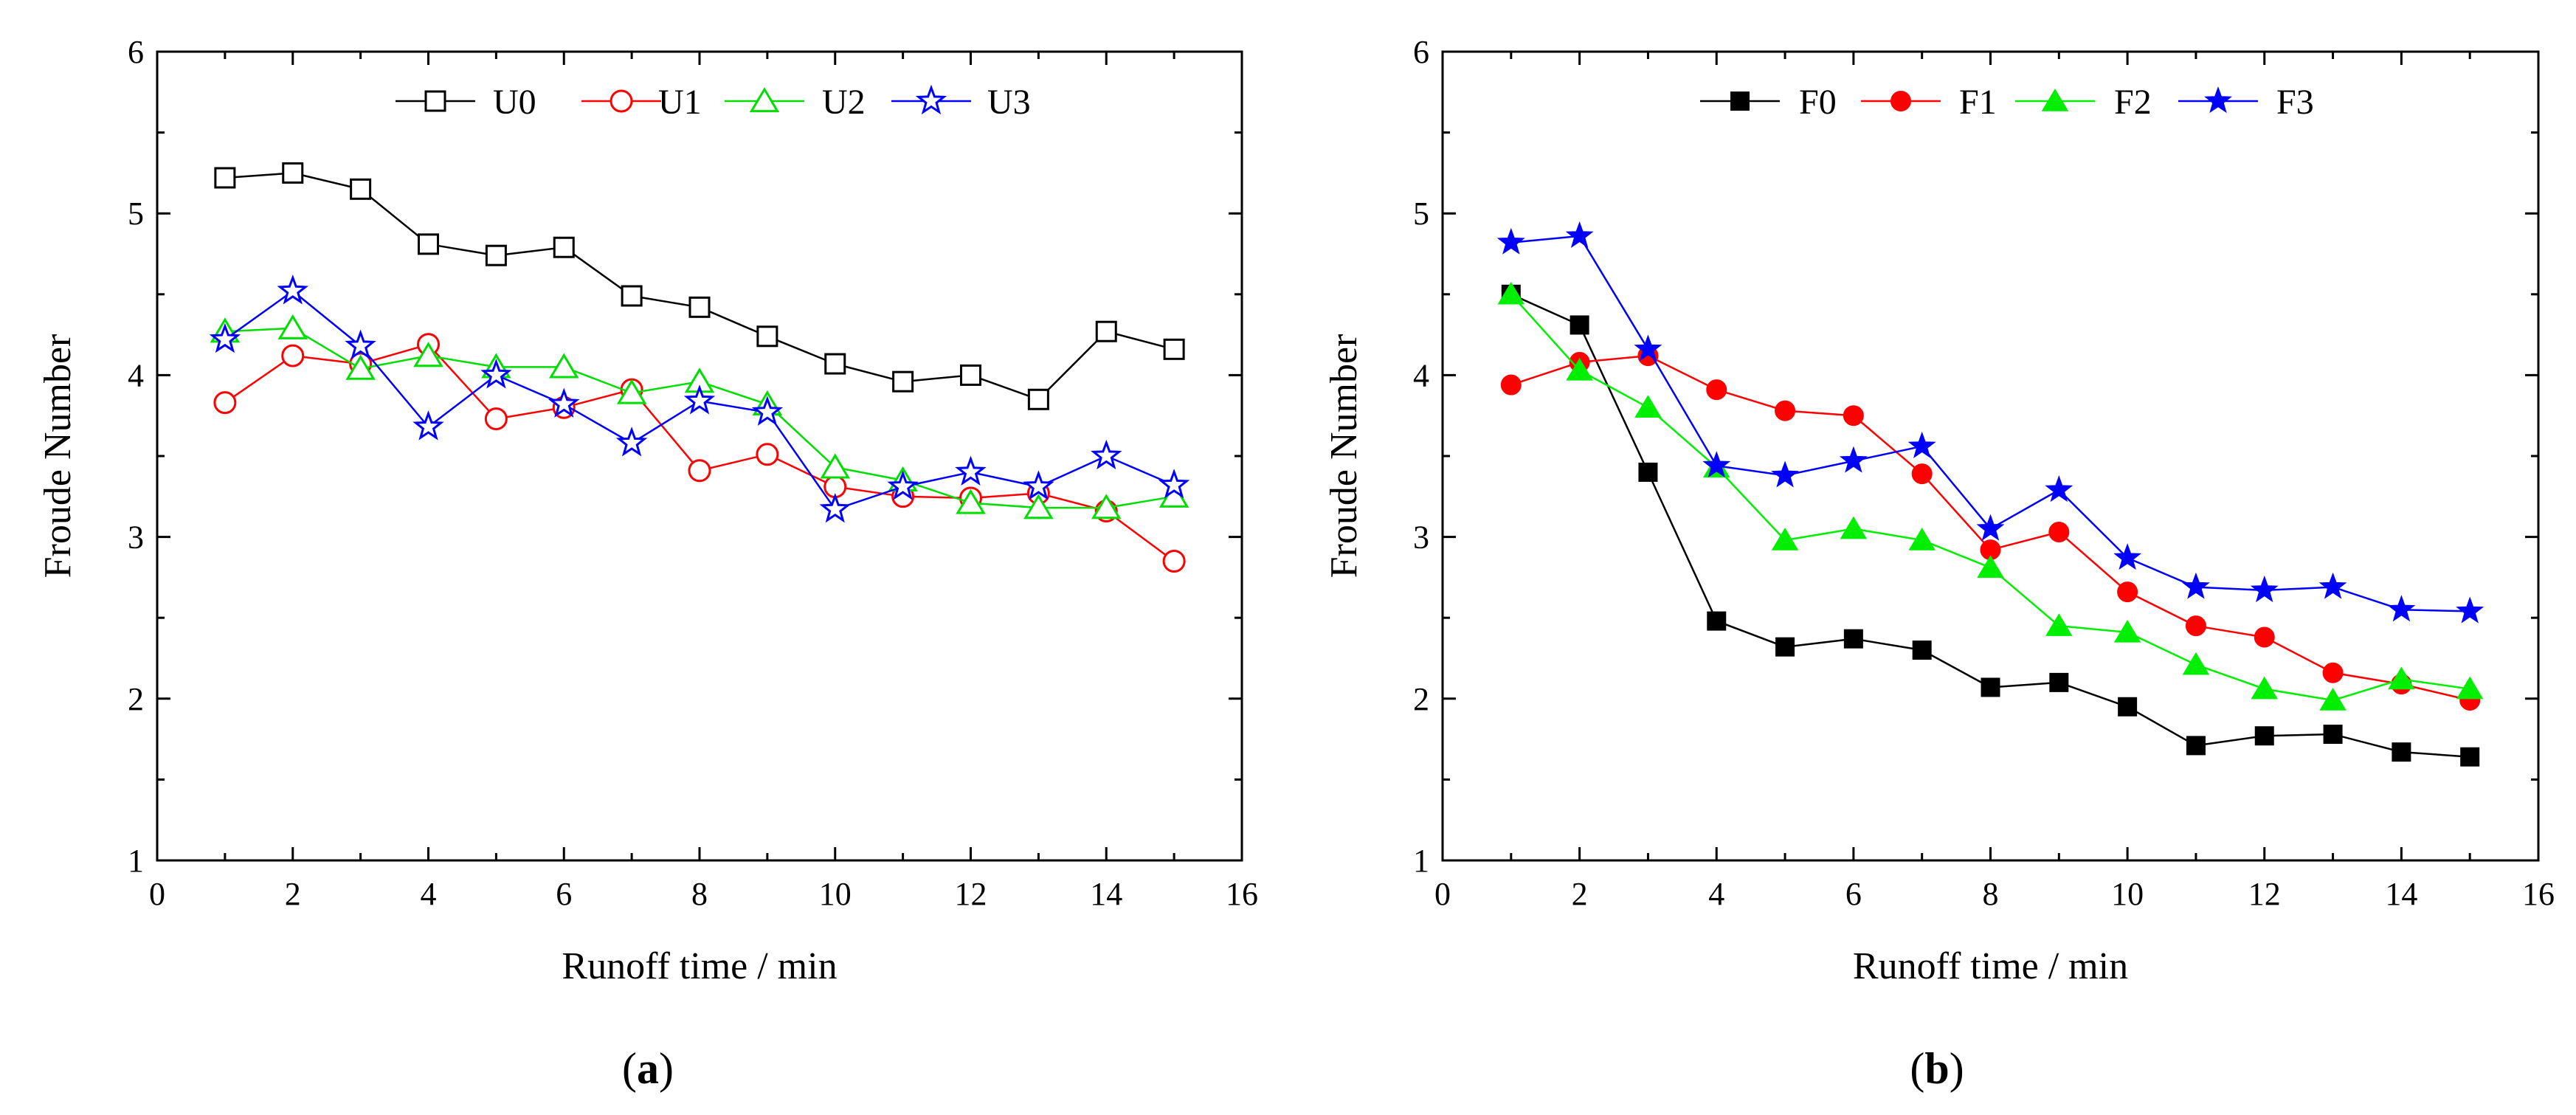 Image resolution: width=2576 pixels, height=1115 pixels. What do you see at coordinates (713, 102) in the screenshot?
I see `legend: U0 U1 U2 U3` at bounding box center [713, 102].